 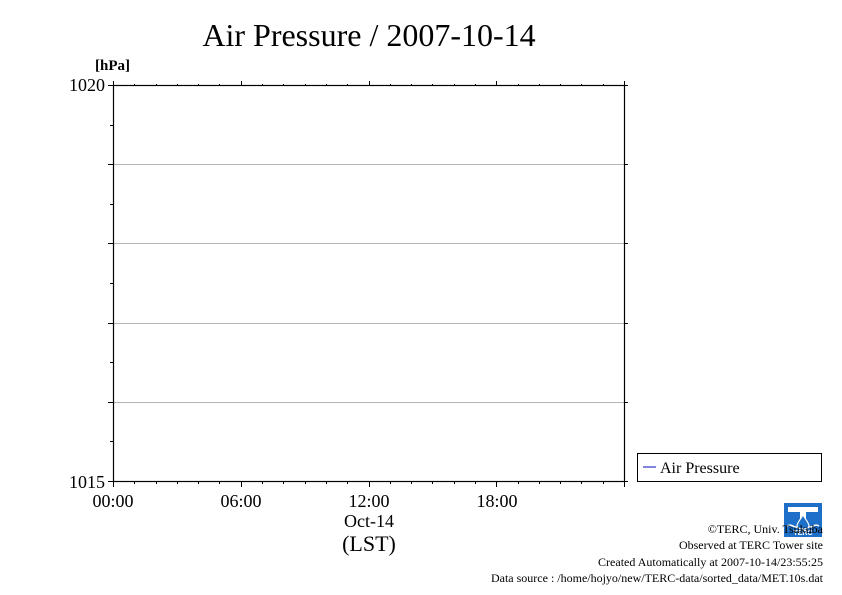 I want to click on chart-title: Air Pressure / 2007-10-14, so click(x=368, y=35).